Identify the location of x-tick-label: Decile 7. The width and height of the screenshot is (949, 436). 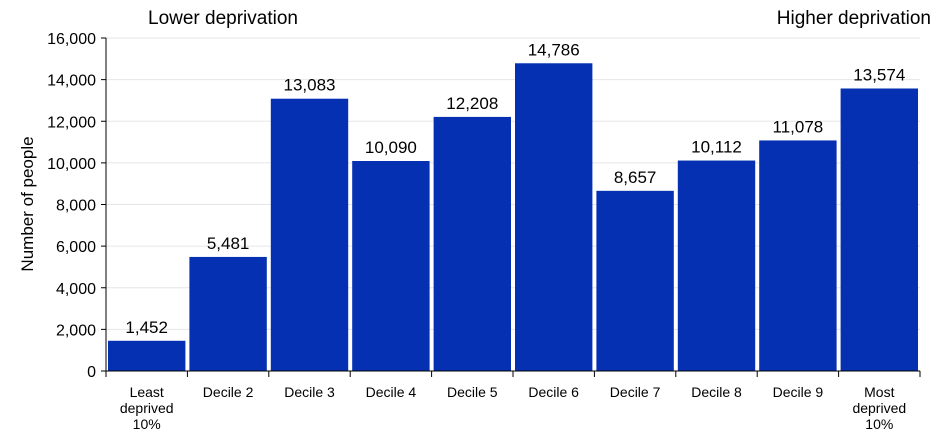
(635, 392).